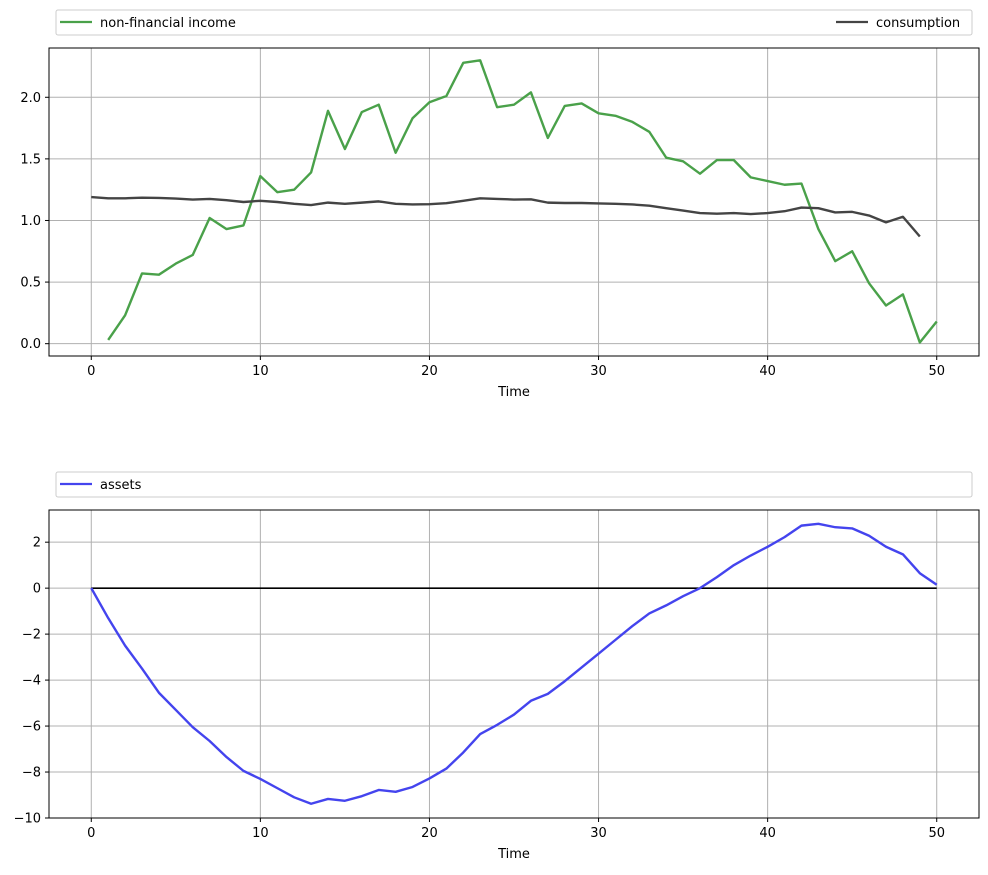 The height and width of the screenshot is (875, 988). Describe the element at coordinates (30, 98) in the screenshot. I see `top-y-tick-label: 2.0` at that location.